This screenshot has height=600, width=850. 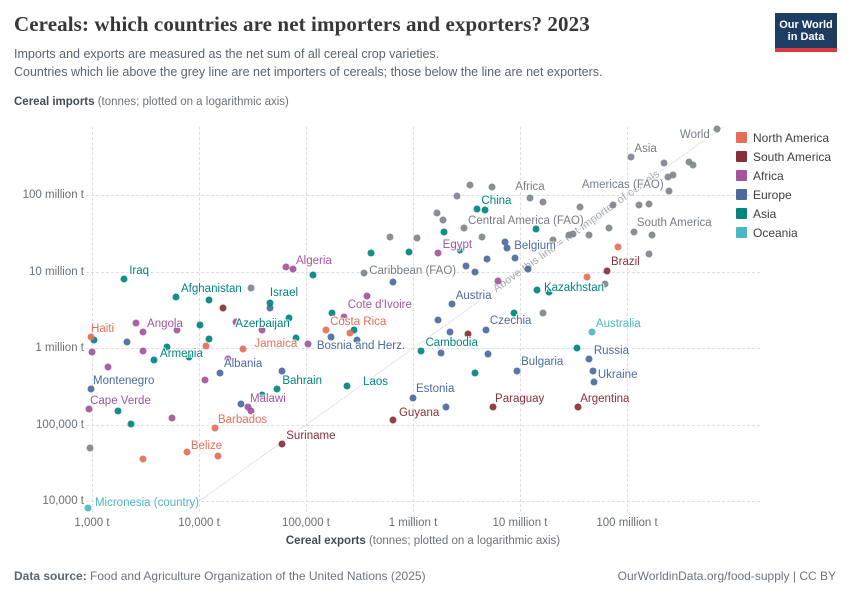 I want to click on point-label-montenegro: Montenegro, so click(x=124, y=381).